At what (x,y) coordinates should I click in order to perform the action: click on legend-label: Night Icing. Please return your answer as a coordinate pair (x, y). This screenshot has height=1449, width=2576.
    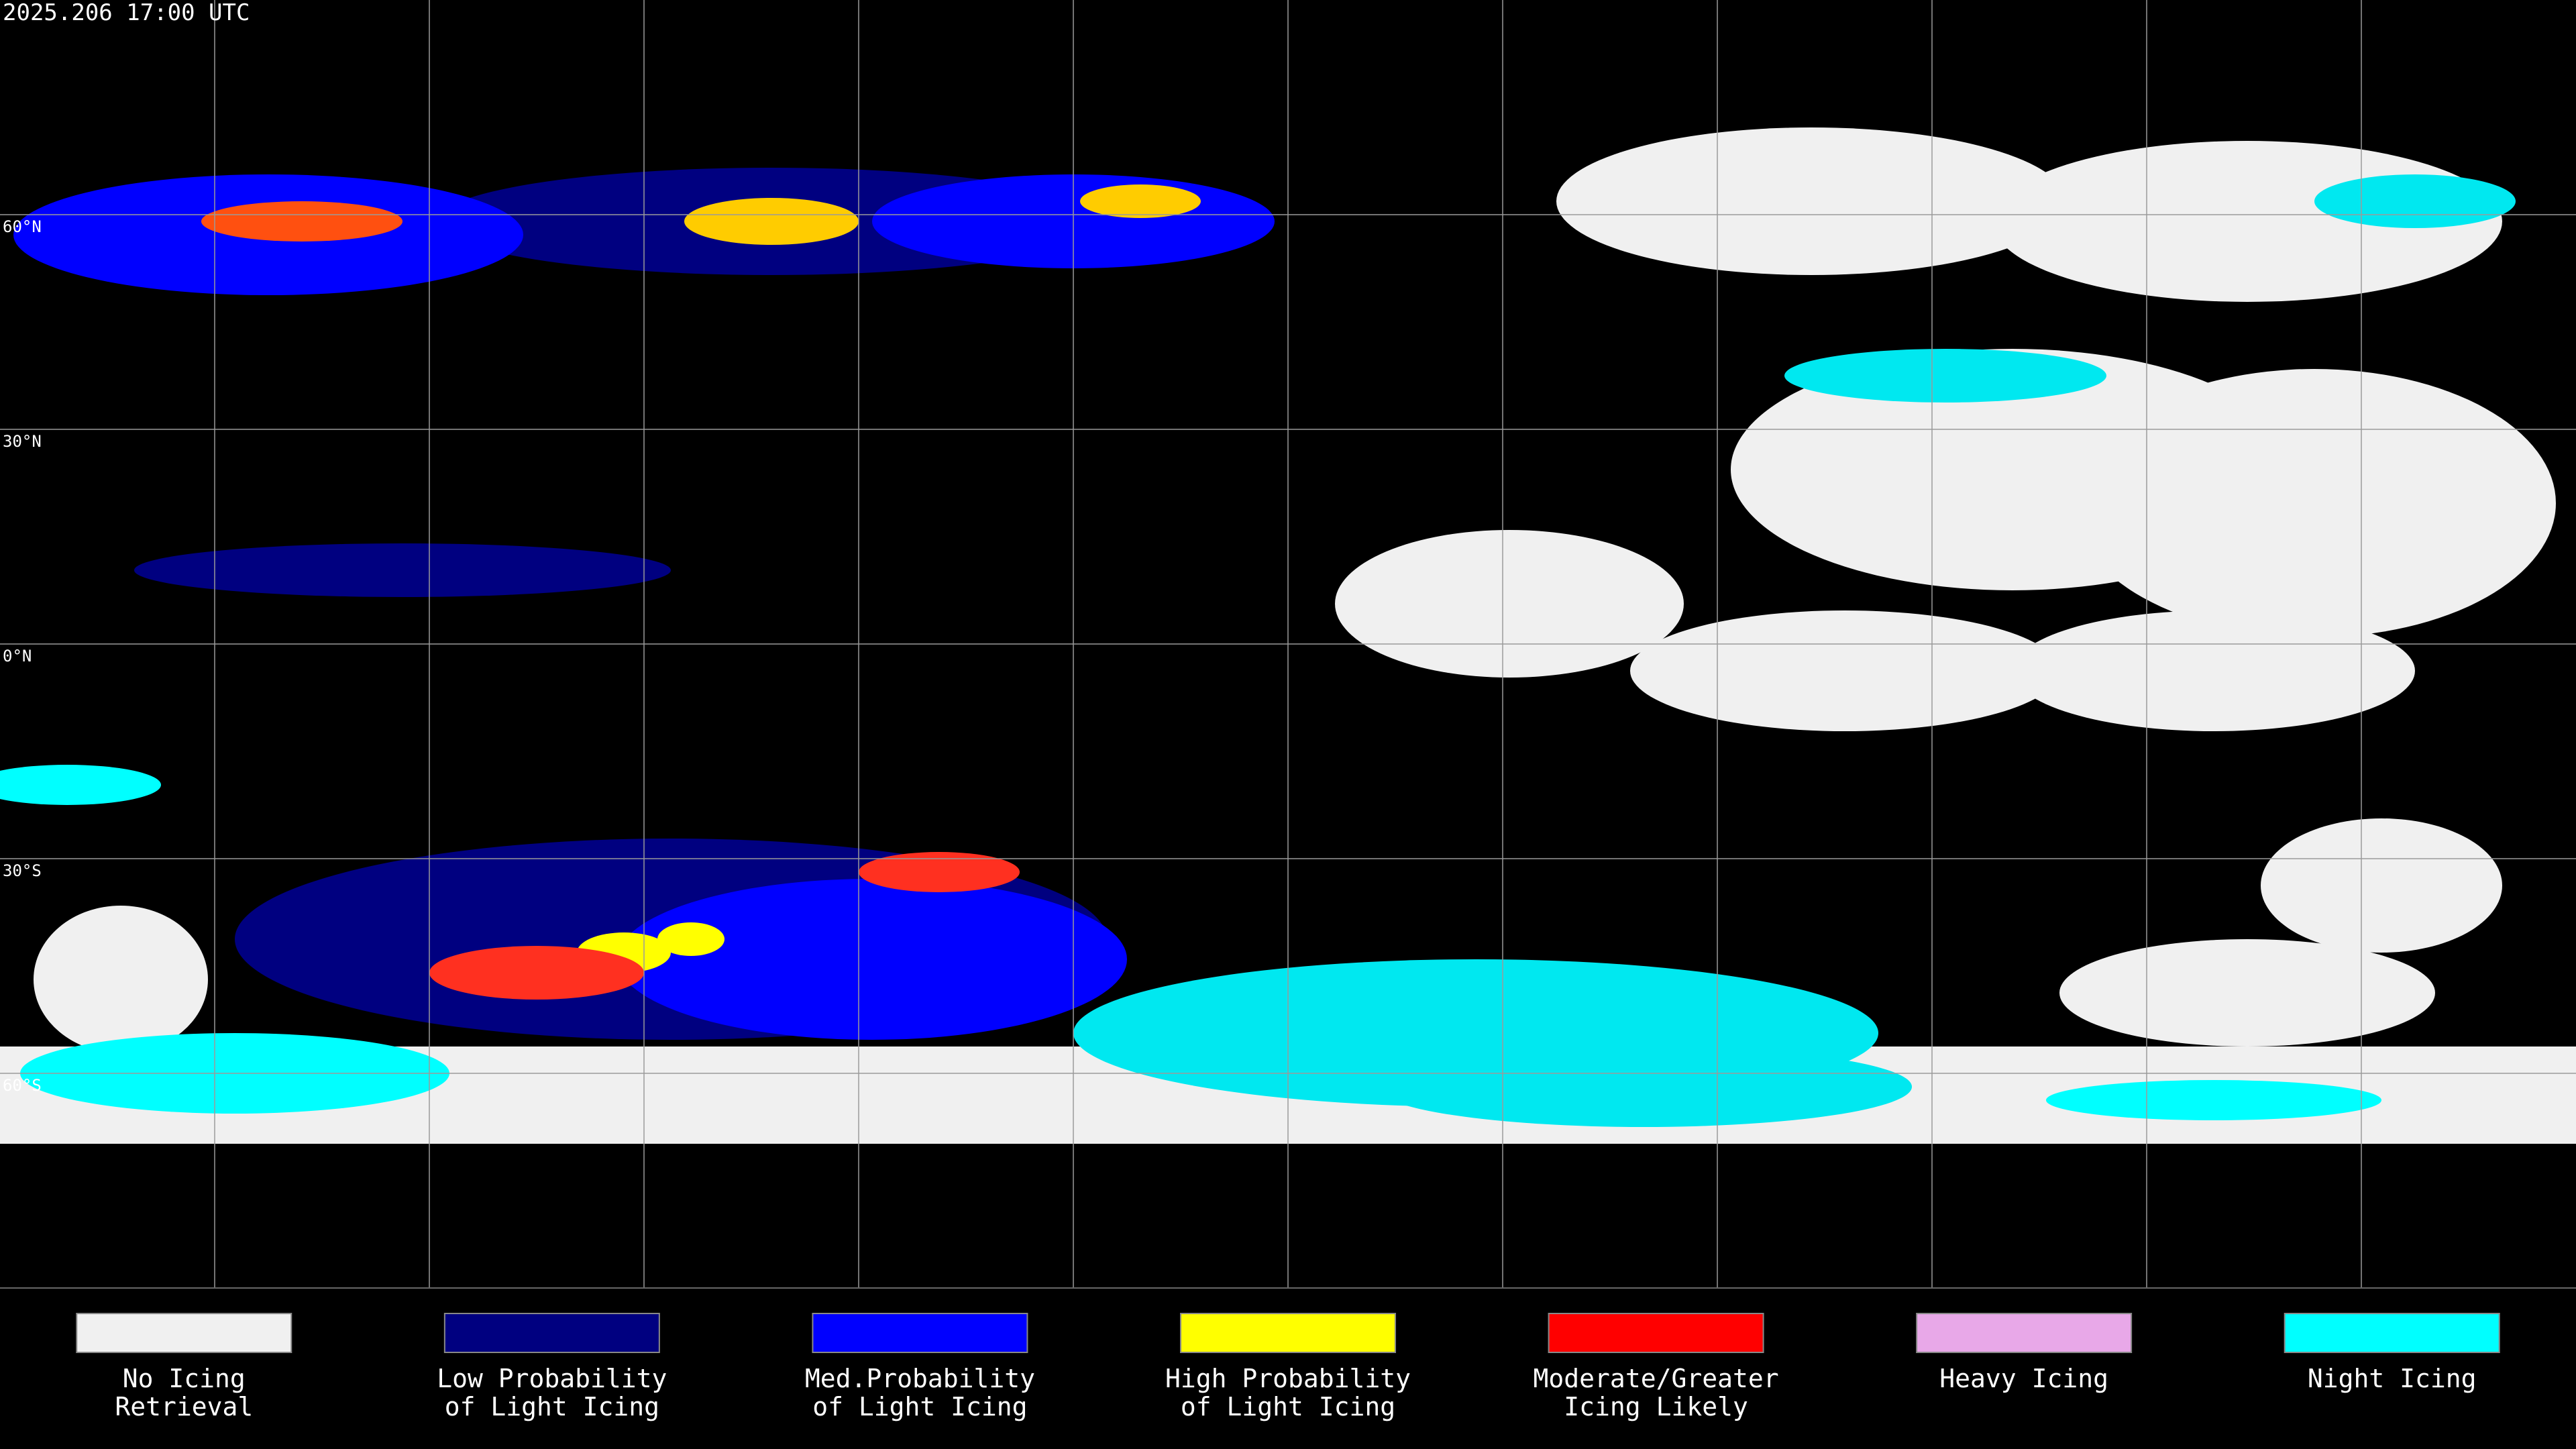
    Looking at the image, I should click on (2392, 1378).